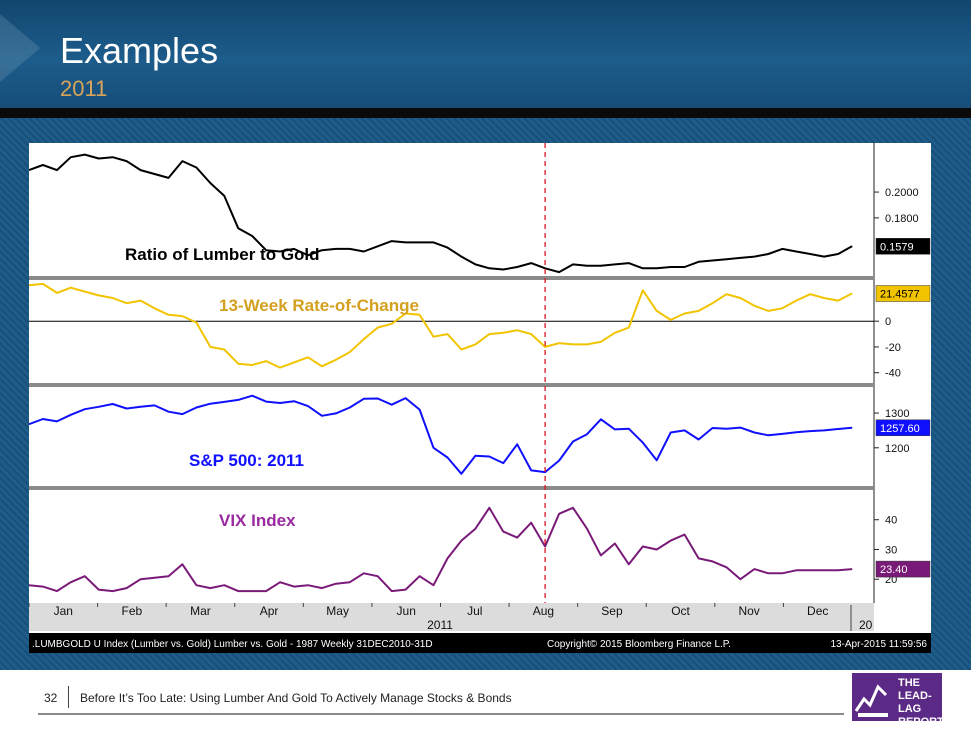 This screenshot has height=729, width=971. What do you see at coordinates (319, 305) in the screenshot?
I see `panel-title-roc: 13-Week Rate-of-Change` at bounding box center [319, 305].